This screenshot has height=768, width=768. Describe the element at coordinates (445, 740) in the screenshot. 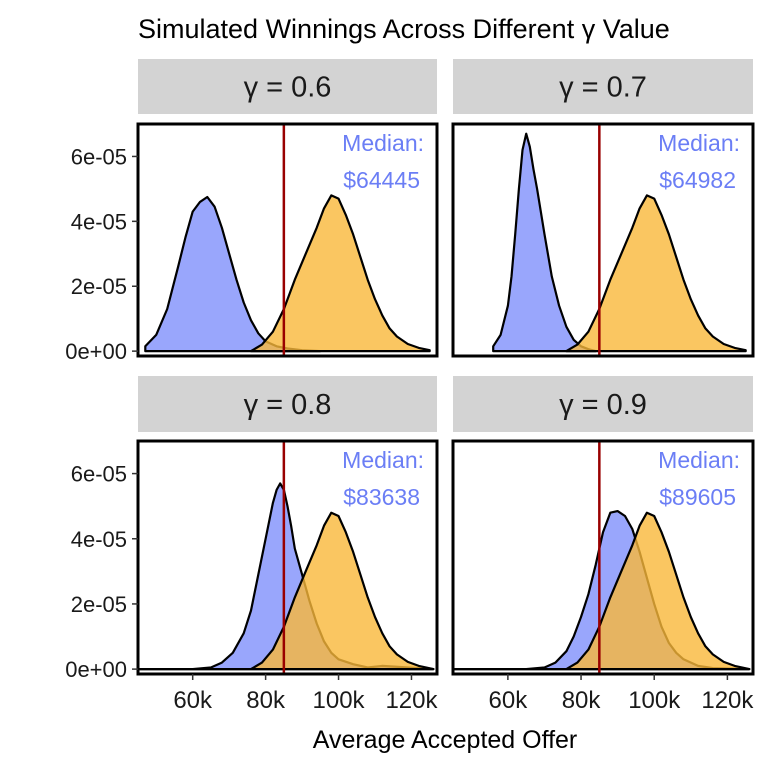

I see `x-axis-label: Average Accepted Offer` at that location.